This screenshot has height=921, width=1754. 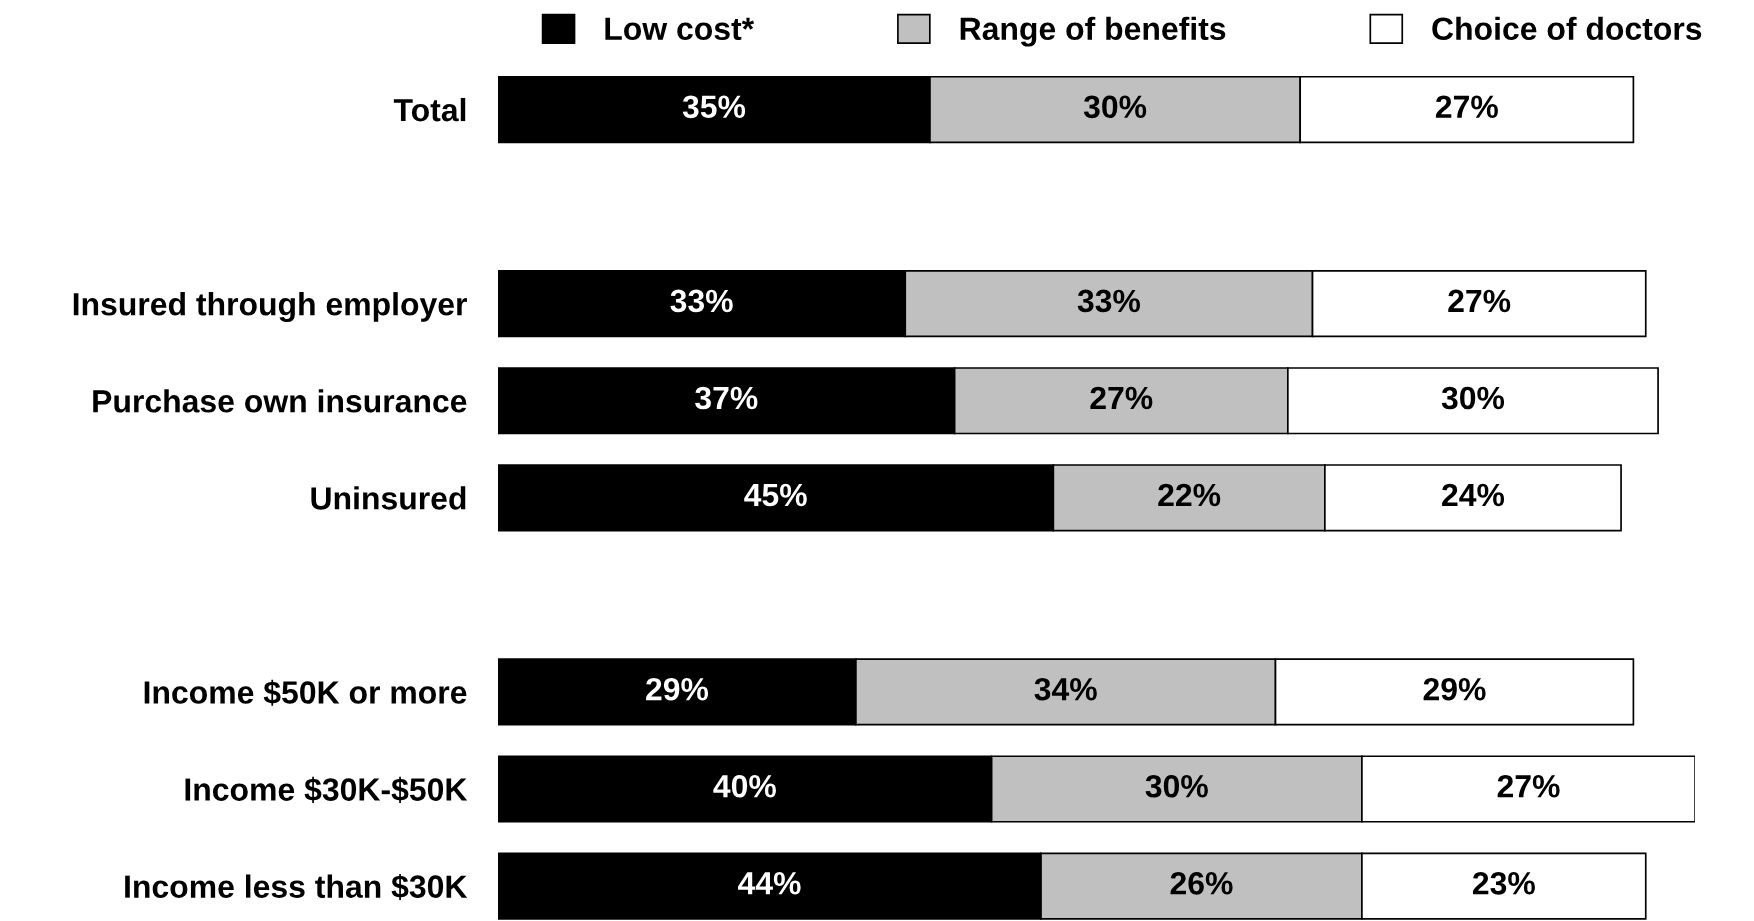 What do you see at coordinates (1201, 883) in the screenshot?
I see `data-label: 26%` at bounding box center [1201, 883].